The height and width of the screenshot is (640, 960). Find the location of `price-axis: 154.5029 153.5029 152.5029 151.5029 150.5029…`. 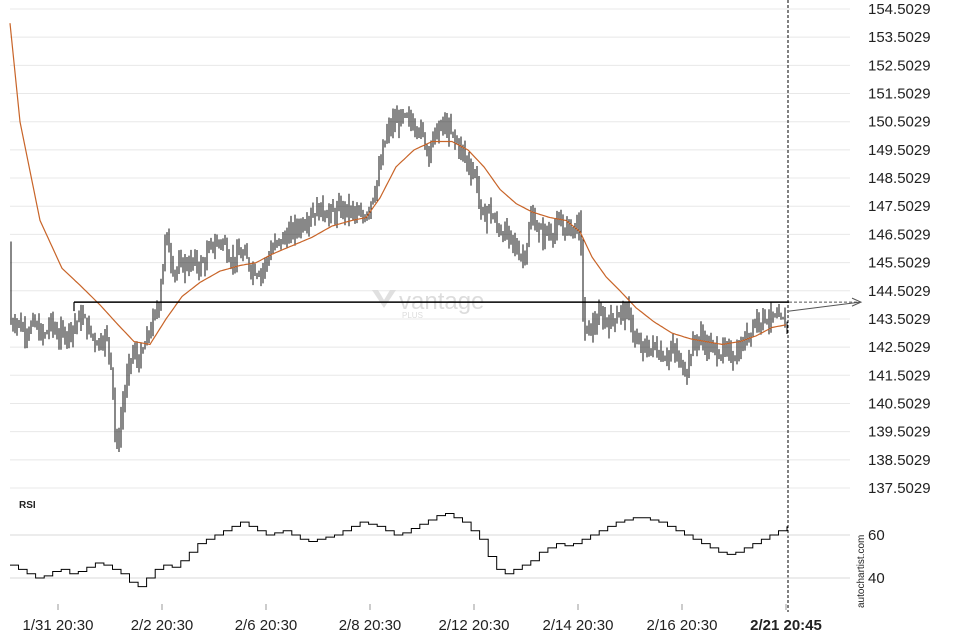

price-axis: 154.5029 153.5029 152.5029 151.5029 150.5029… is located at coordinates (899, 249).